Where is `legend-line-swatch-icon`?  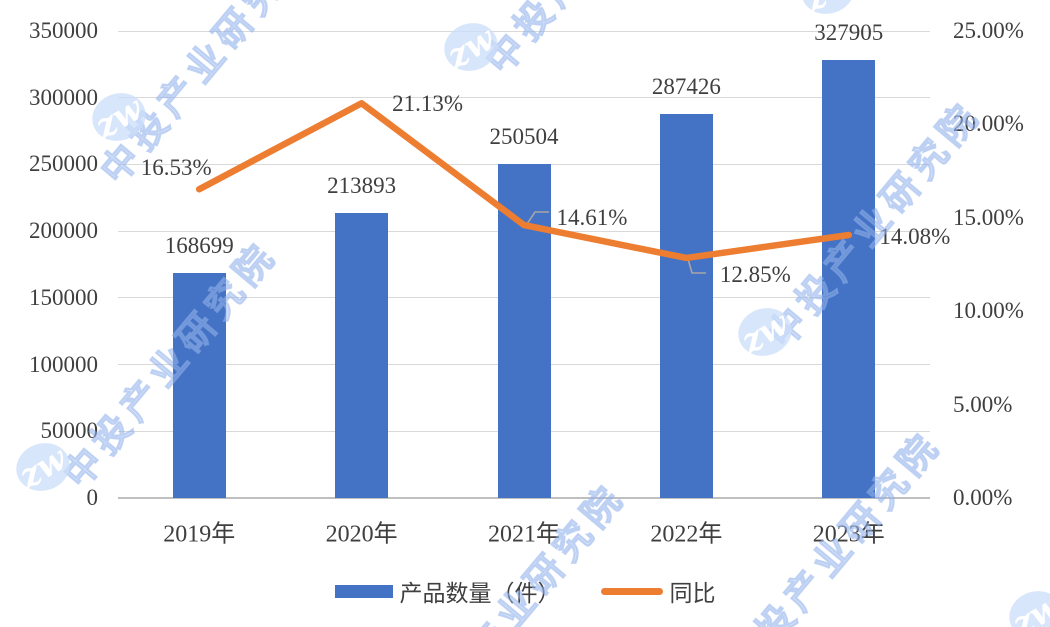 legend-line-swatch-icon is located at coordinates (631, 591).